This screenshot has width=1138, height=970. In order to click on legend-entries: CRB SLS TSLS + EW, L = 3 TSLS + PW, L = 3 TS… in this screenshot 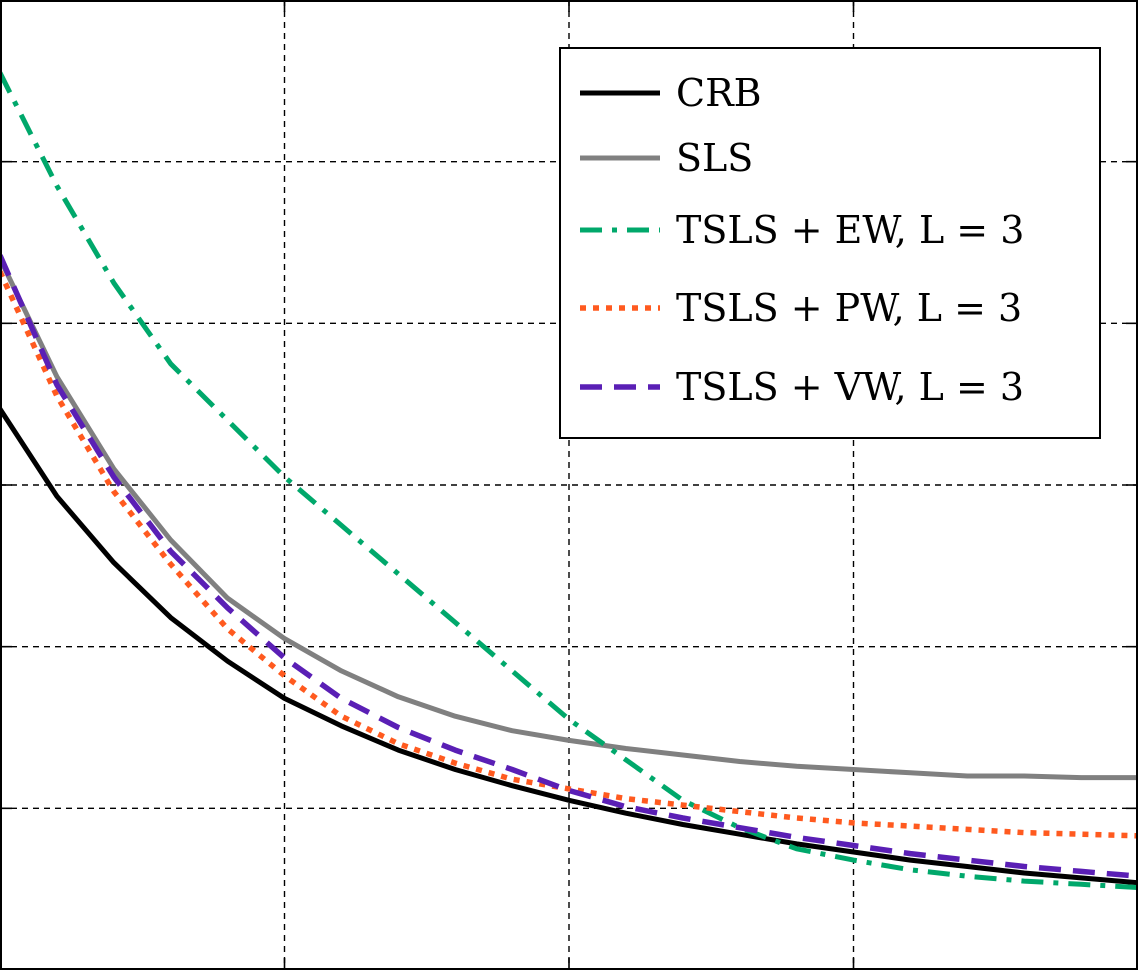, I will do `click(802, 240)`.